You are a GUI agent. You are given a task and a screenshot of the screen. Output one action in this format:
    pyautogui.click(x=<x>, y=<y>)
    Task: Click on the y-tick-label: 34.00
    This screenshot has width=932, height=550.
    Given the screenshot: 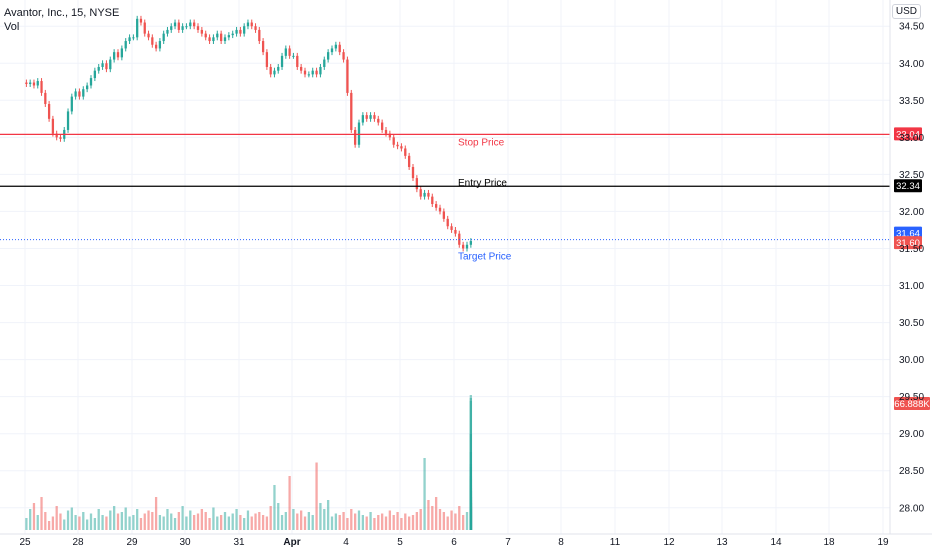 What is the action you would take?
    pyautogui.click(x=911, y=64)
    